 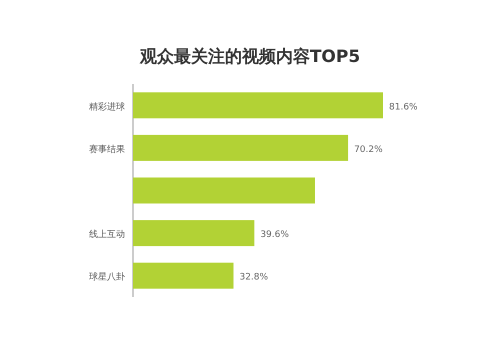 I want to click on data-label: 70.2%, so click(x=369, y=149).